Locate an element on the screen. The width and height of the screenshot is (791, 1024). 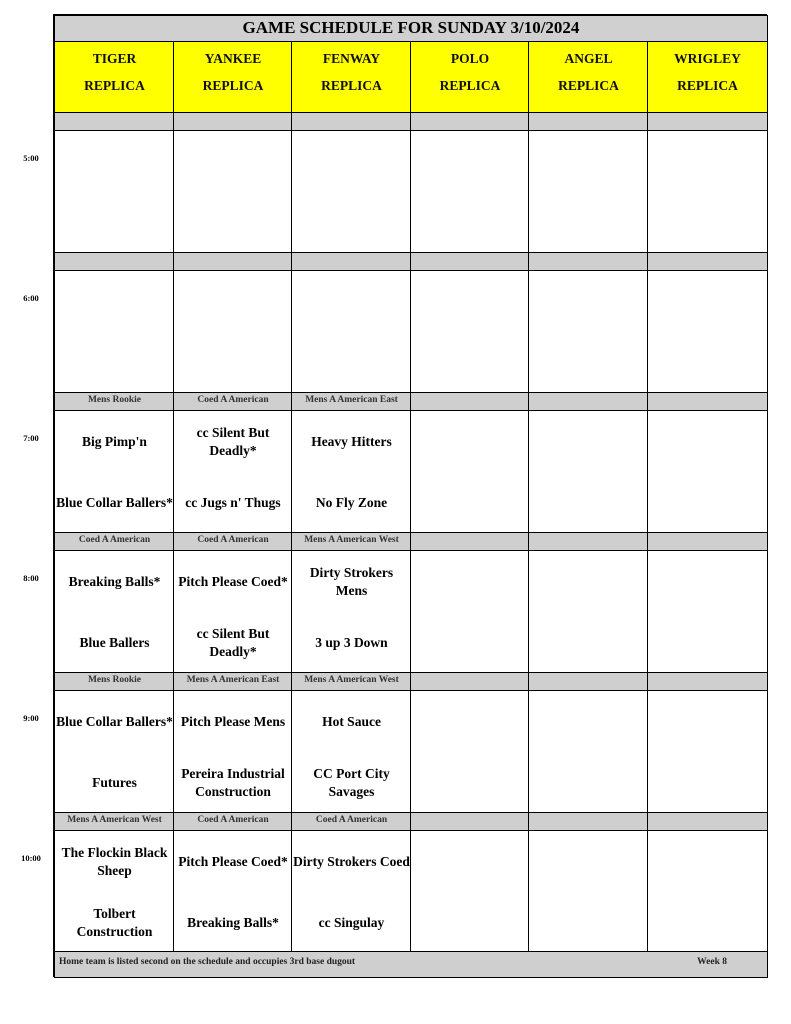
home-team: No Fly Zone is located at coordinates (351, 502).